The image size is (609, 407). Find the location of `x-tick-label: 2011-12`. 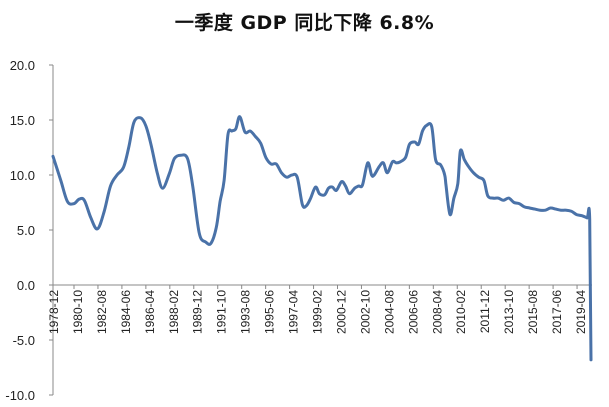

x-tick-label: 2011-12 is located at coordinates (485, 311).